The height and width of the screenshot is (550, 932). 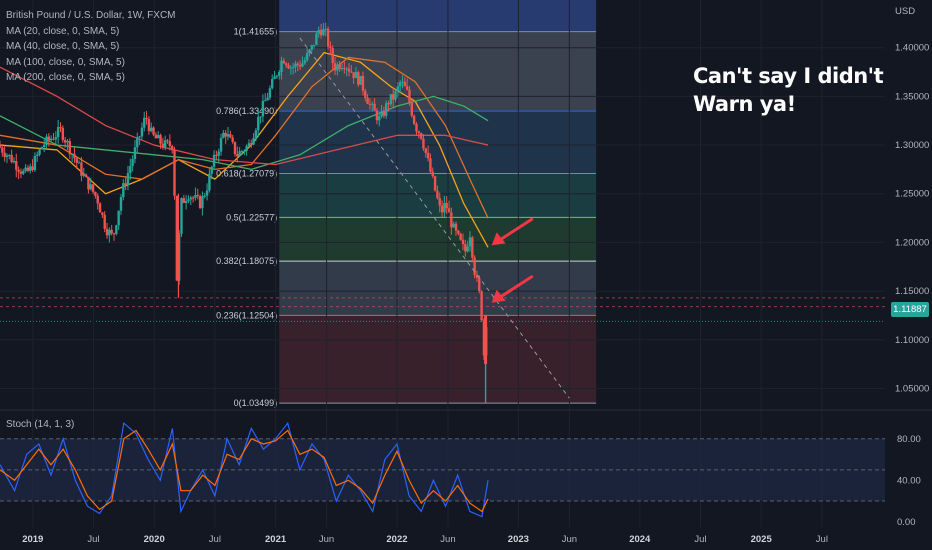 I want to click on currency-label: USD, so click(x=905, y=11).